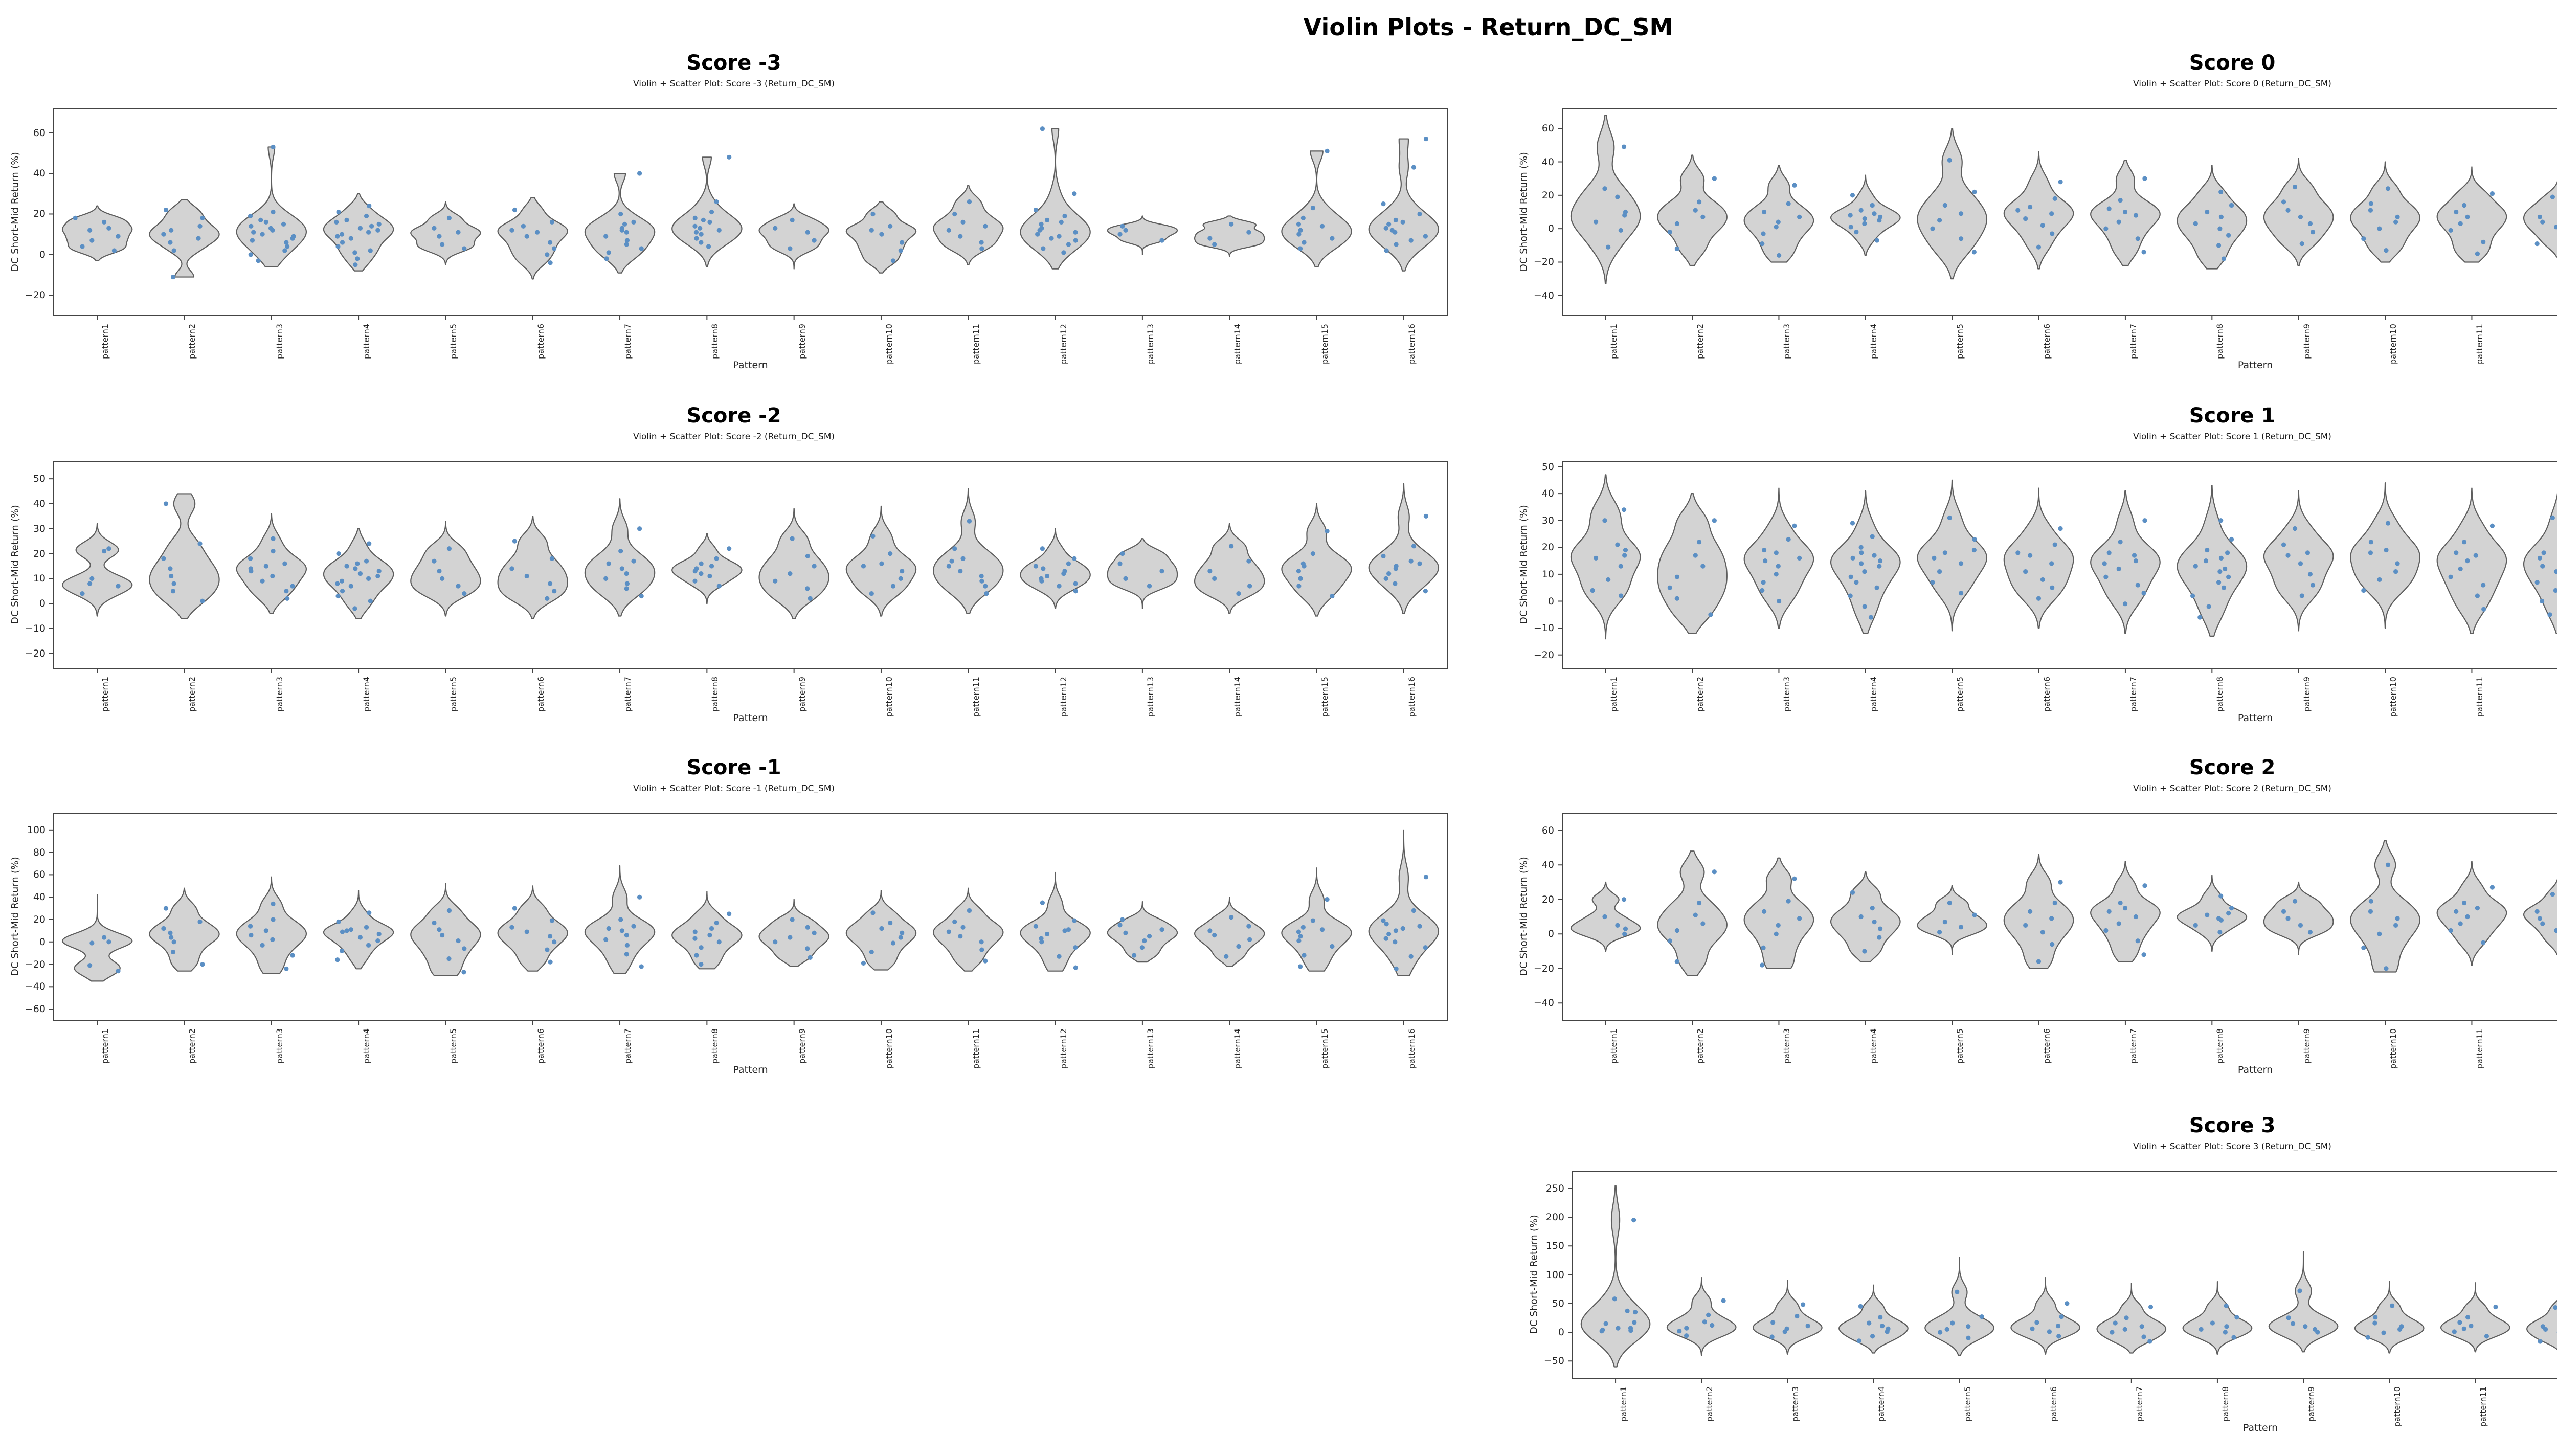 The height and width of the screenshot is (1456, 2557). What do you see at coordinates (1547, 467) in the screenshot?
I see `y-tick-label: 50` at bounding box center [1547, 467].